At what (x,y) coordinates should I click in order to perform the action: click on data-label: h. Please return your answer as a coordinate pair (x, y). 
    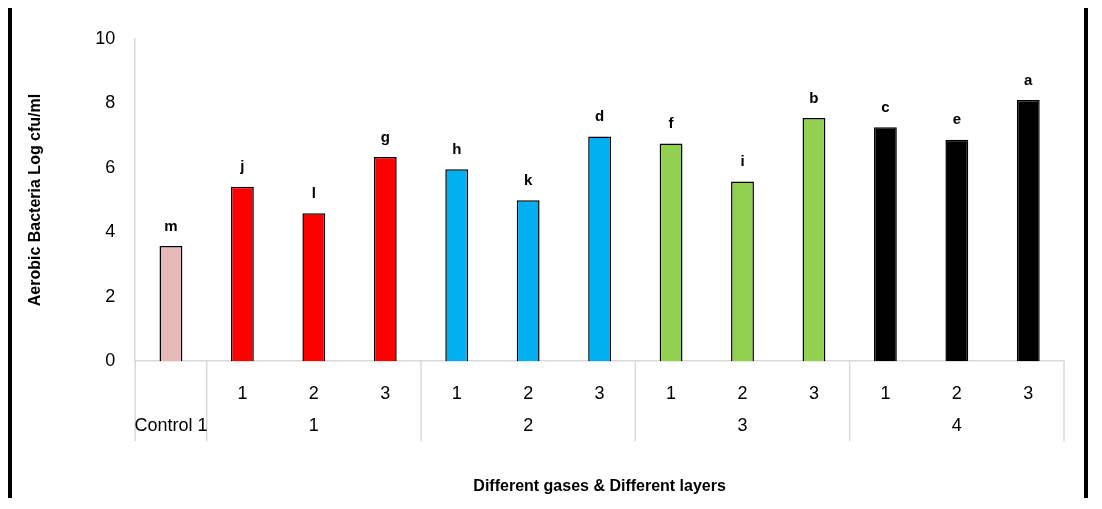
    Looking at the image, I should click on (457, 149).